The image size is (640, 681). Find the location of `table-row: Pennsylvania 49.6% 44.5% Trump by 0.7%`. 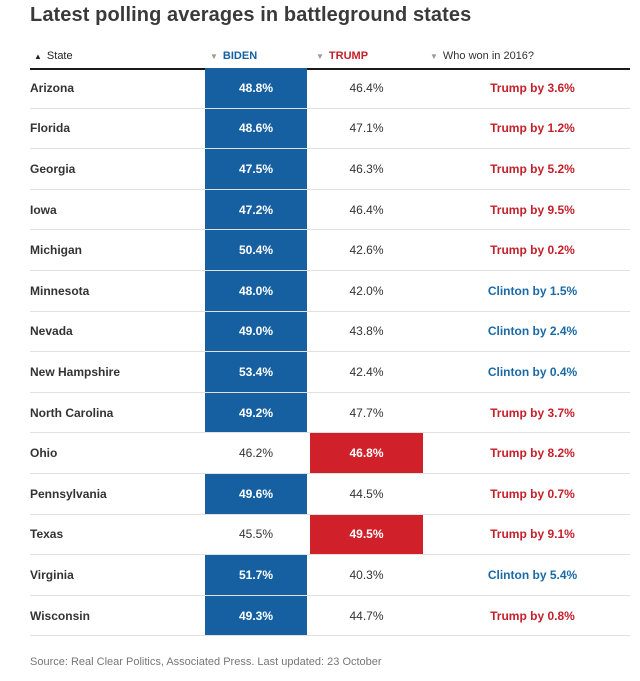

table-row: Pennsylvania 49.6% 44.5% Trump by 0.7% is located at coordinates (330, 494).